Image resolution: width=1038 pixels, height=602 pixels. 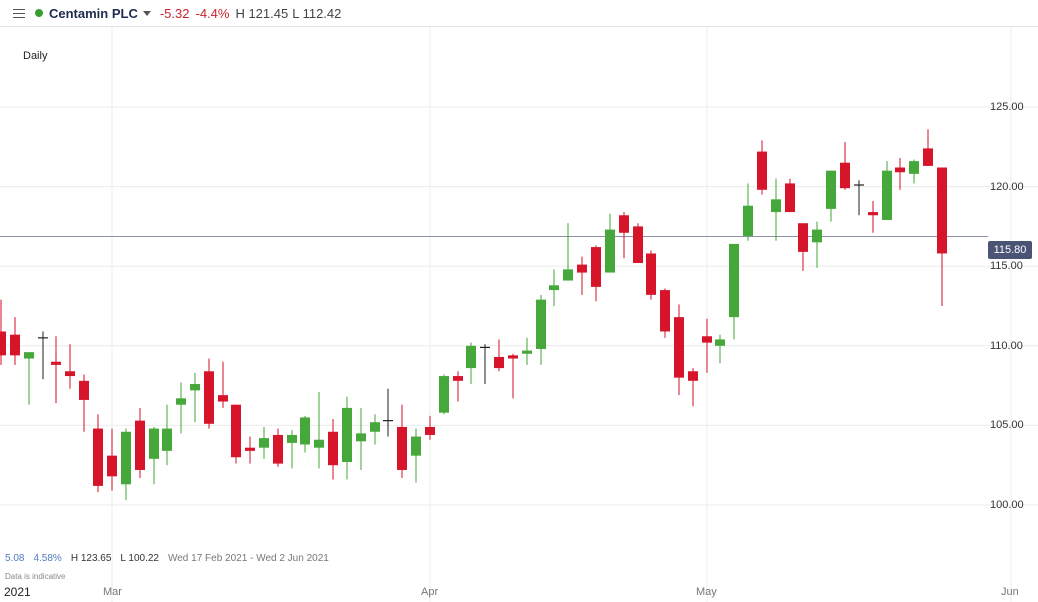 I want to click on price-change: -5.32, so click(x=174, y=13).